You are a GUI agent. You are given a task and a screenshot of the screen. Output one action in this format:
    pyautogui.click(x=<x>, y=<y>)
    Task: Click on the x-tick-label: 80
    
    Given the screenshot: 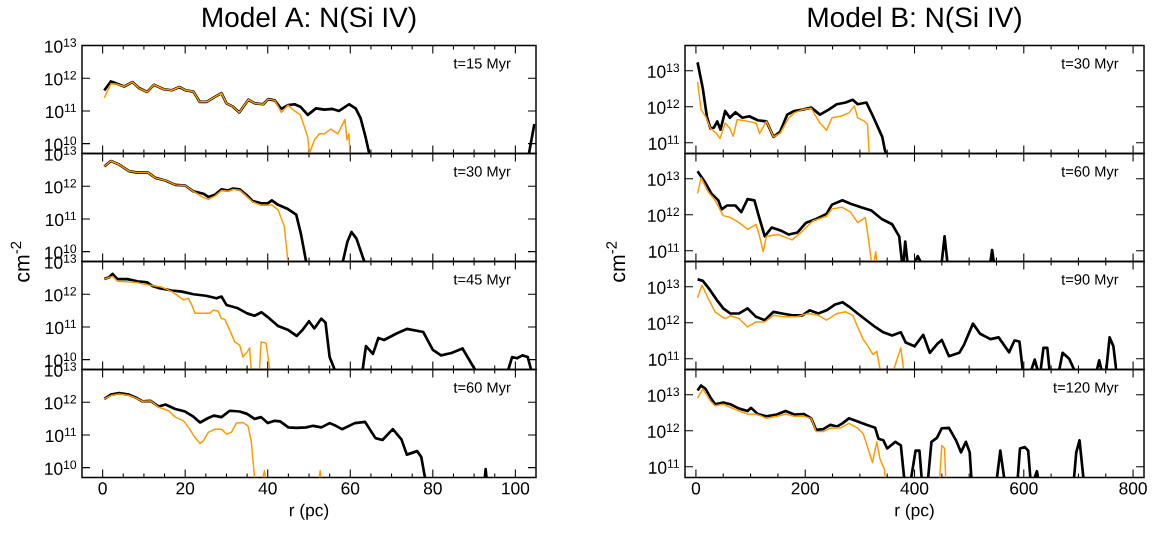 What is the action you would take?
    pyautogui.click(x=432, y=488)
    